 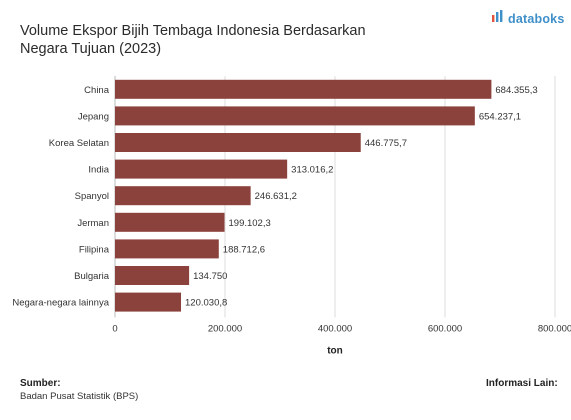 What do you see at coordinates (522, 383) in the screenshot?
I see `info-label: Informasi Lain:` at bounding box center [522, 383].